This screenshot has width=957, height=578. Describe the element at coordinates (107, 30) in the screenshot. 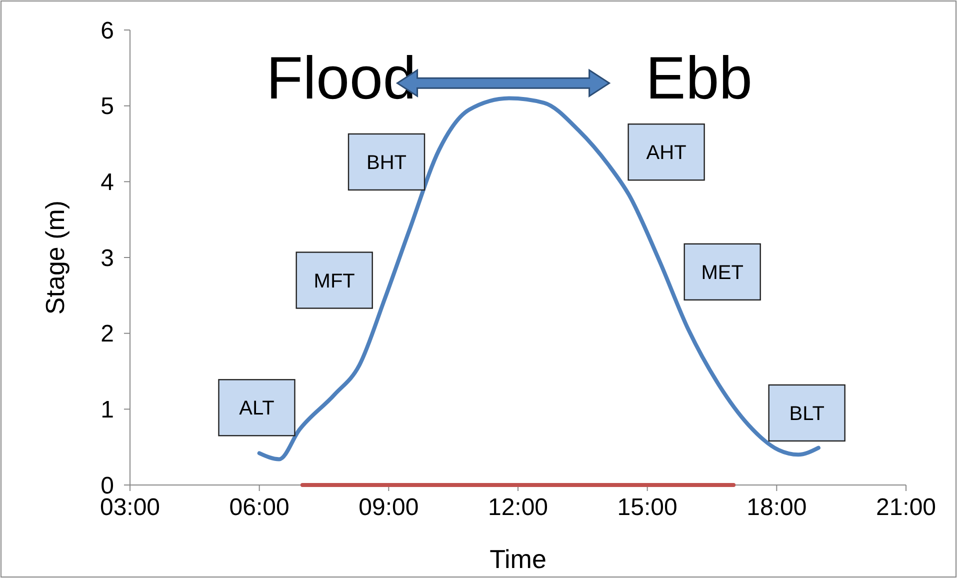

I see `y-tick-label: 6` at that location.